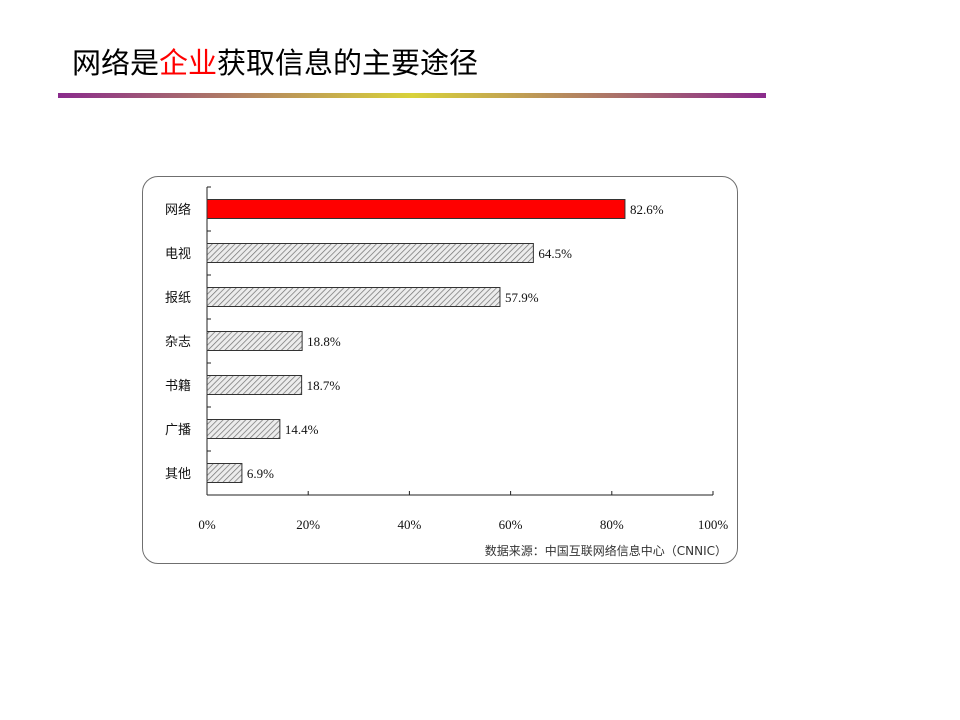  Describe the element at coordinates (260, 473) in the screenshot. I see `data-label: 6.9%` at that location.